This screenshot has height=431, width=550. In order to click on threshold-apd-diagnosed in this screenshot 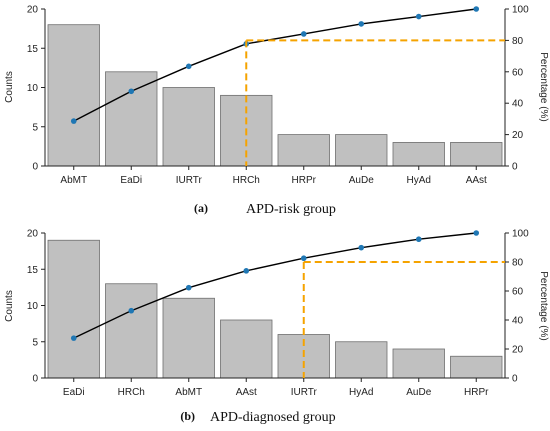, I will do `click(403, 319)`.